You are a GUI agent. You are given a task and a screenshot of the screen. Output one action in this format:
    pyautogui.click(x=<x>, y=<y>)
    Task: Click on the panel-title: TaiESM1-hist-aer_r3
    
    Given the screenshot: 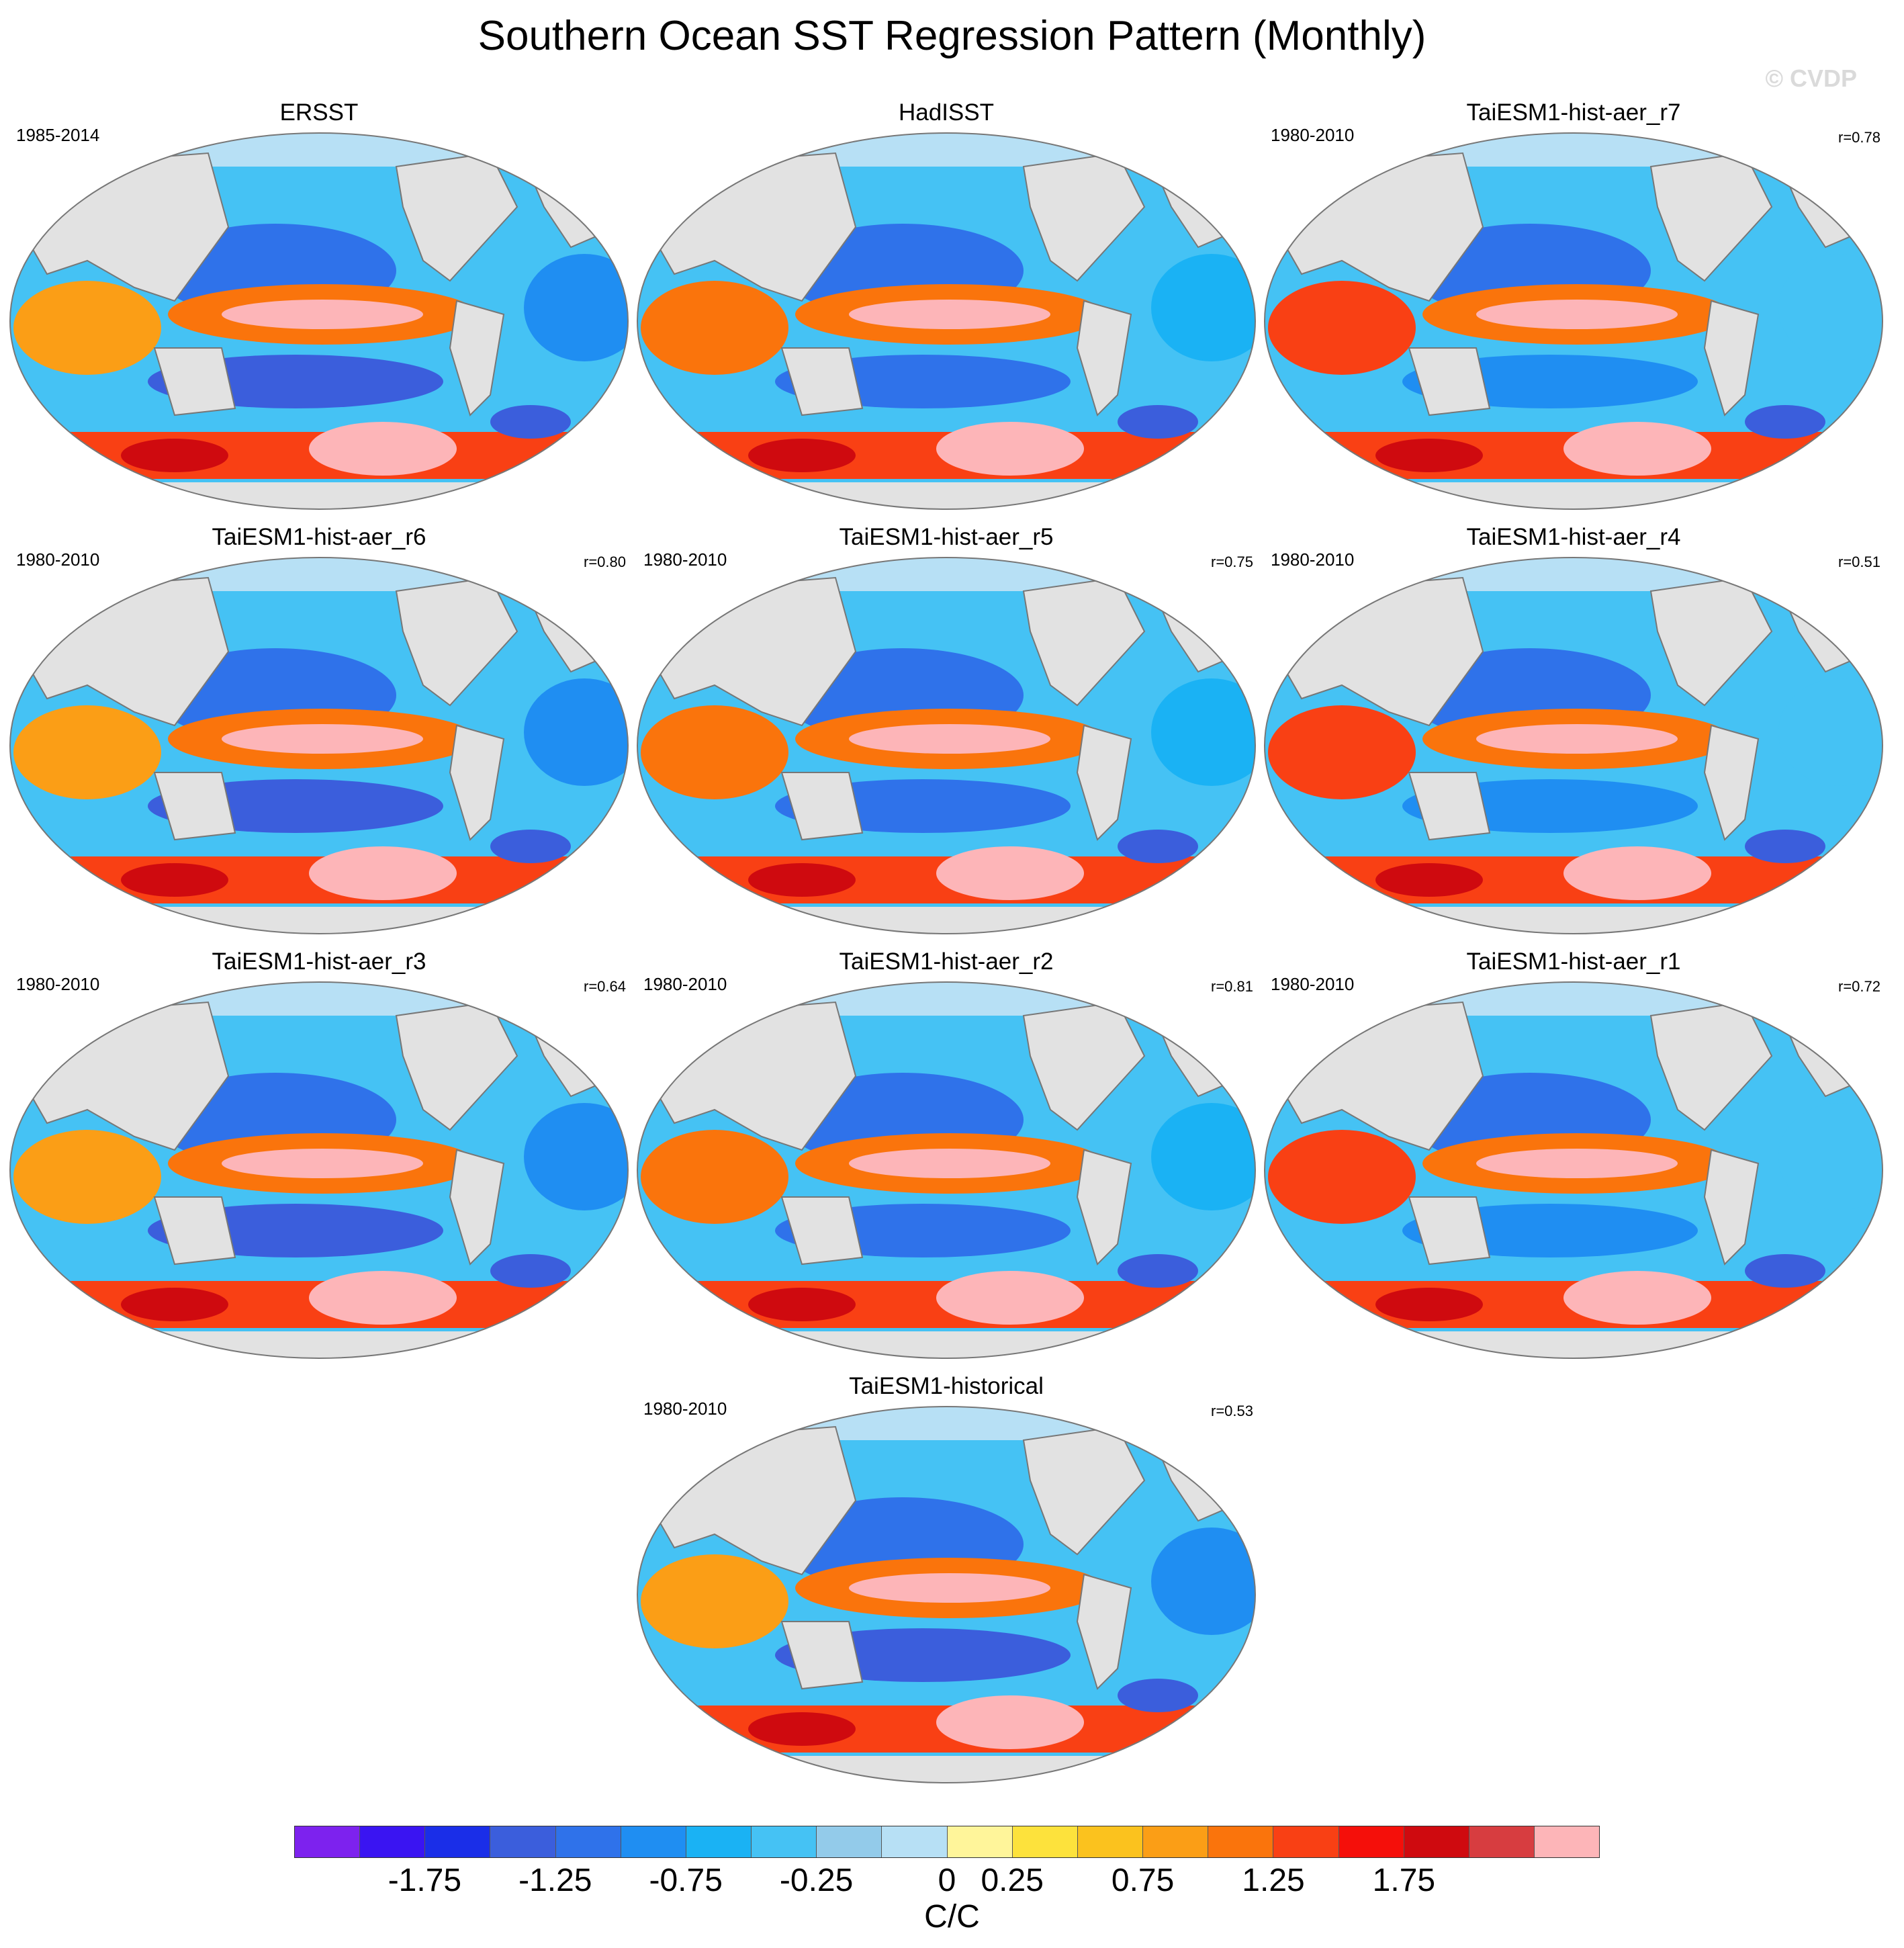 What is the action you would take?
    pyautogui.click(x=319, y=961)
    